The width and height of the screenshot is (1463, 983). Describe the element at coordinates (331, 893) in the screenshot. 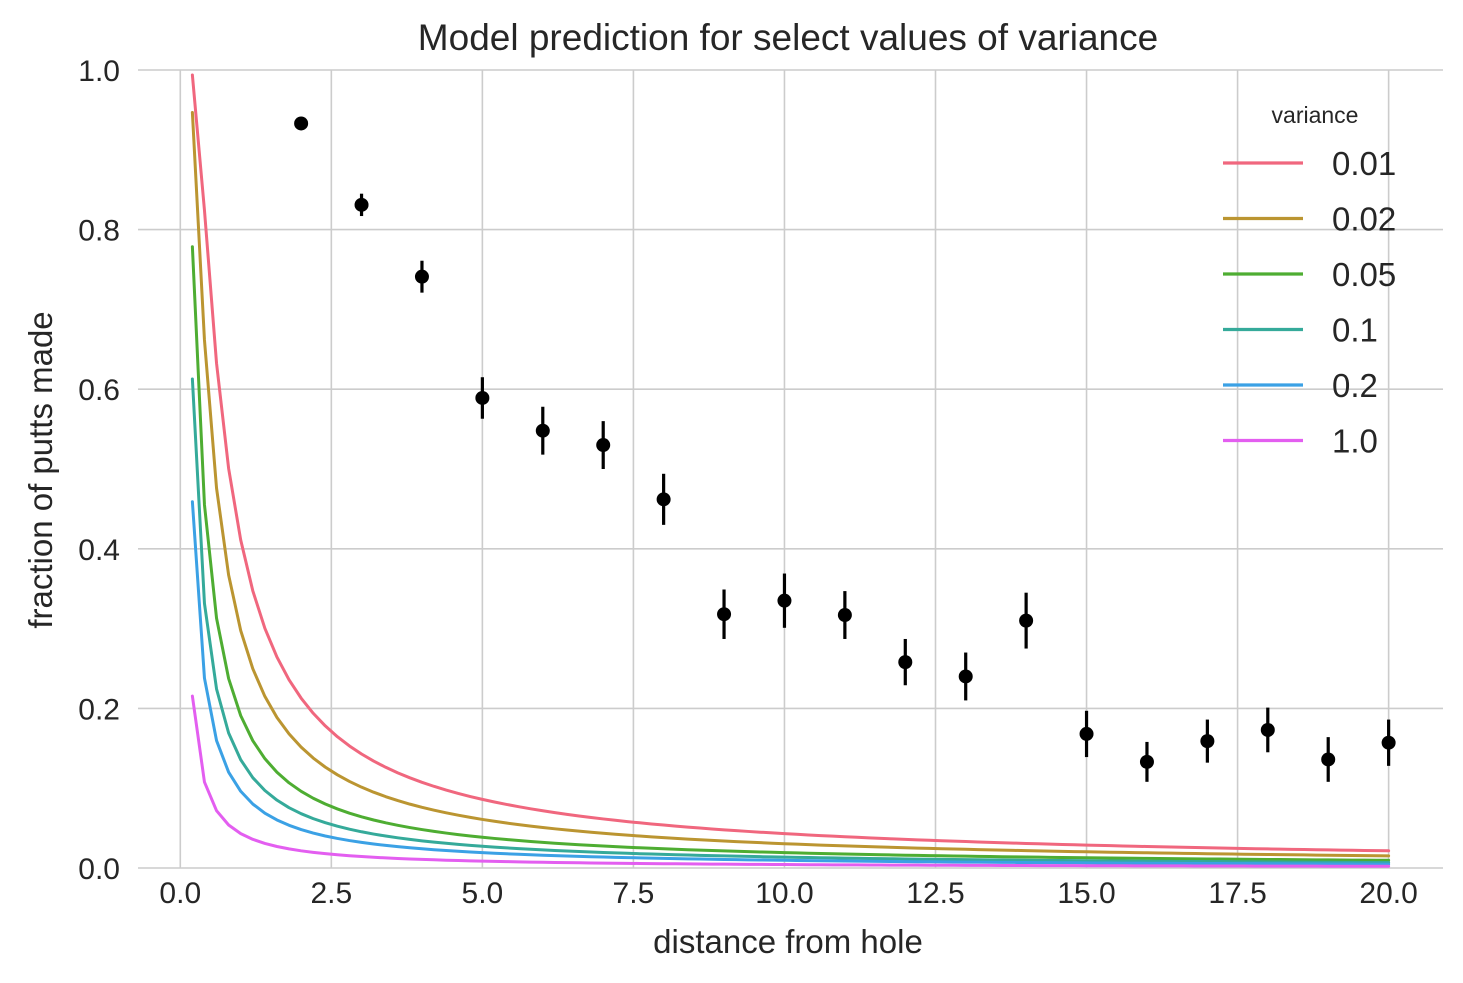

I see `x-tick-label: 2.5` at that location.